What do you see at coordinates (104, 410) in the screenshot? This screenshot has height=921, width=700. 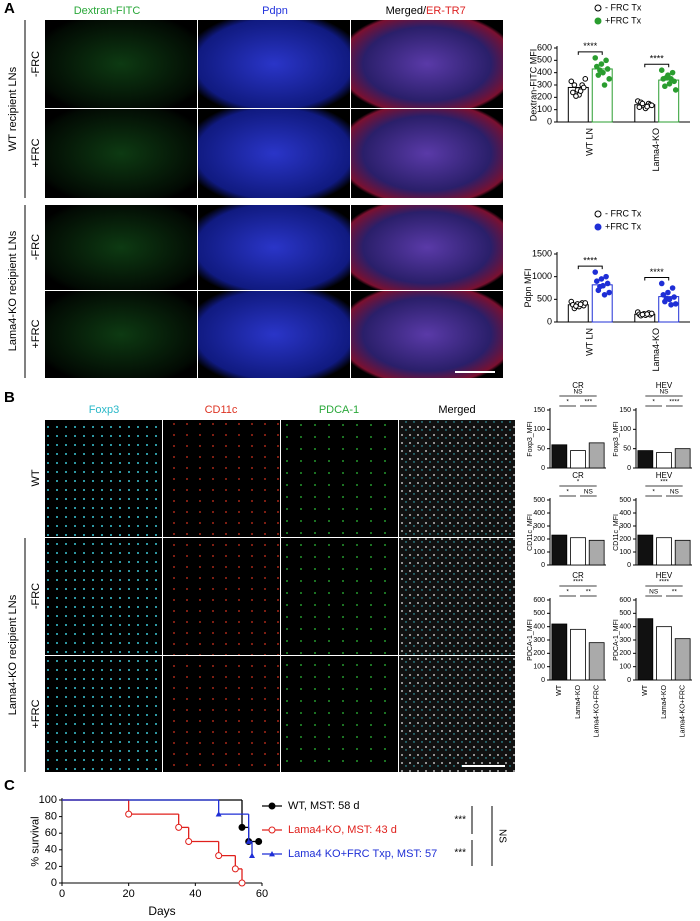 I see `column-header: Foxp3` at bounding box center [104, 410].